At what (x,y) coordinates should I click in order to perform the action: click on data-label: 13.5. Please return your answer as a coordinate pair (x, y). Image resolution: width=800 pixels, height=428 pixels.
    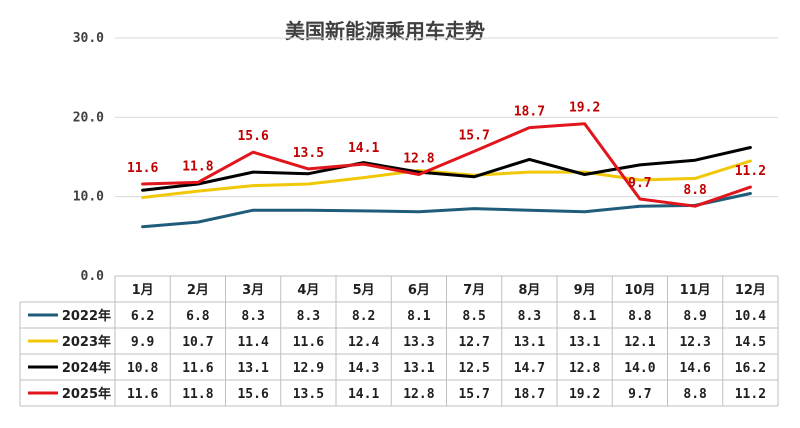
    Looking at the image, I should click on (308, 153).